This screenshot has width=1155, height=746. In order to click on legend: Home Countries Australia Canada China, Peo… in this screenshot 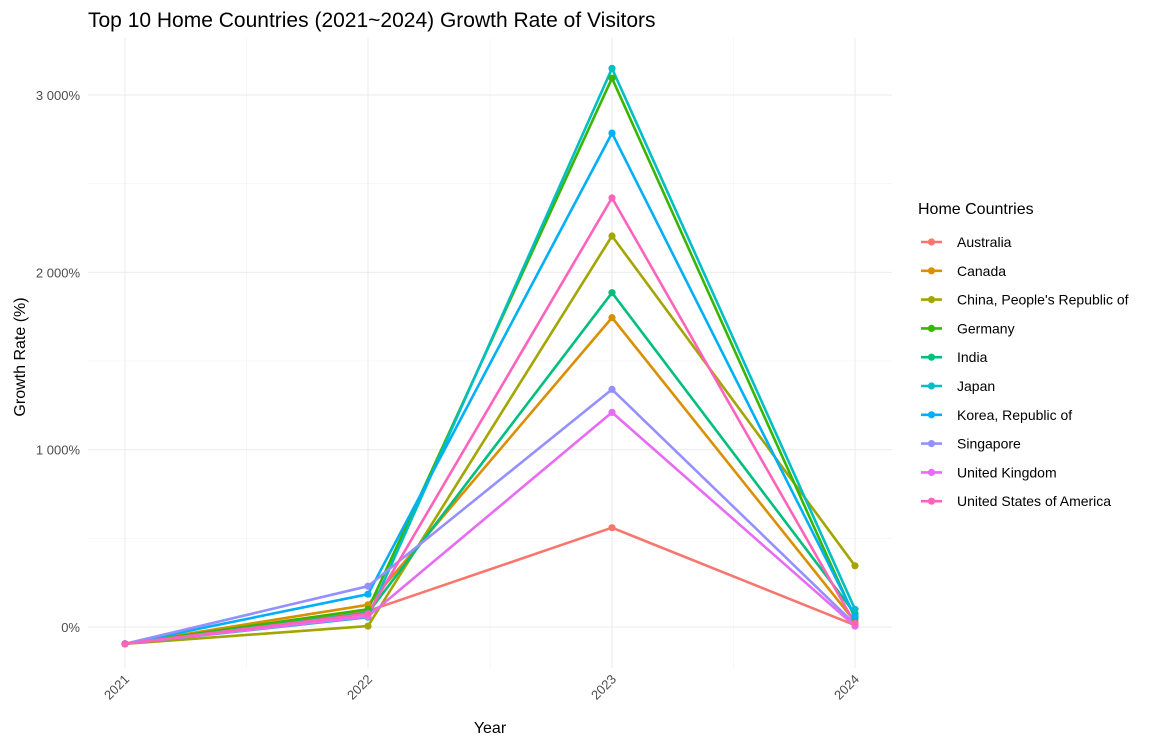, I will do `click(1023, 355)`.